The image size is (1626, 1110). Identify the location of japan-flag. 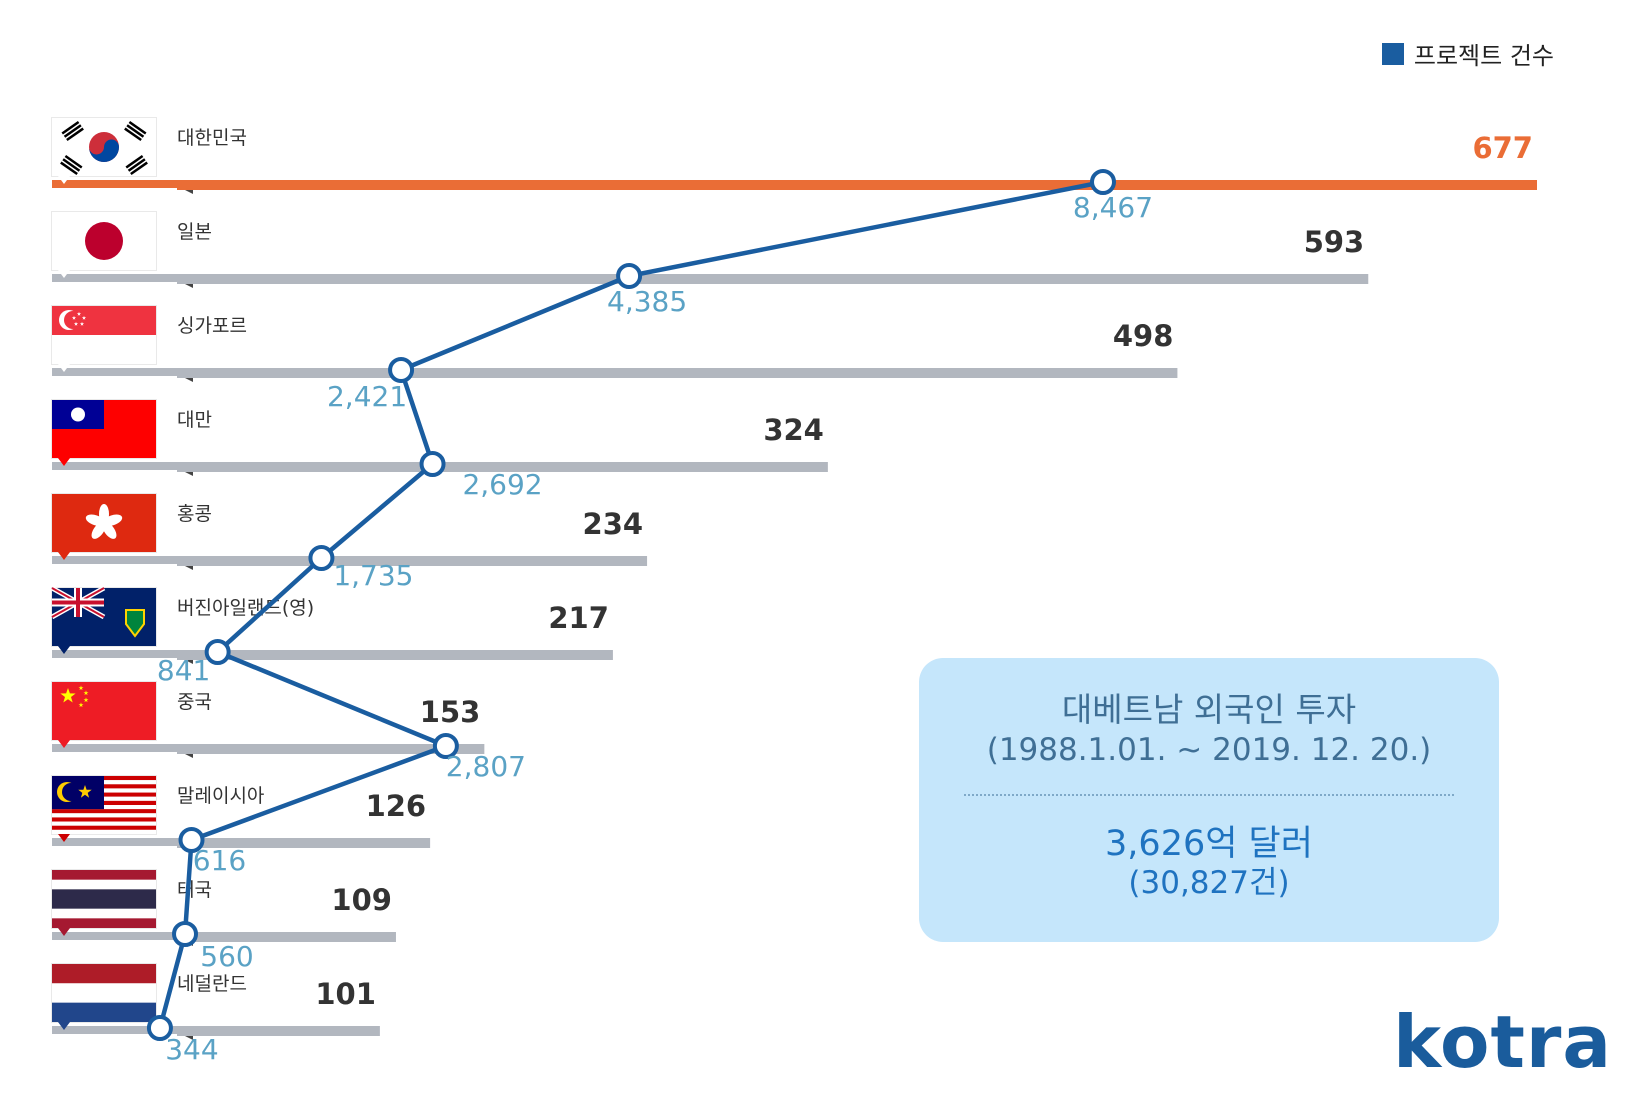
(104, 244).